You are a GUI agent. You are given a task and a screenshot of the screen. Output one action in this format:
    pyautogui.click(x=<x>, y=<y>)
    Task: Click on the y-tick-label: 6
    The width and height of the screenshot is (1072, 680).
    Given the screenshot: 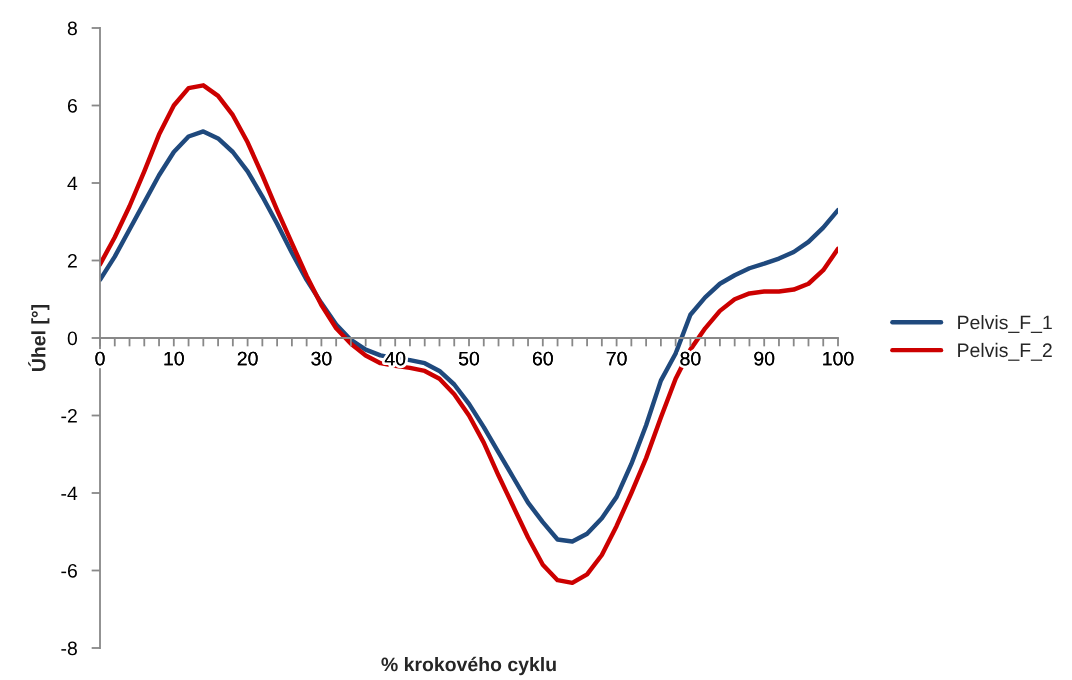 What is the action you would take?
    pyautogui.click(x=72, y=105)
    